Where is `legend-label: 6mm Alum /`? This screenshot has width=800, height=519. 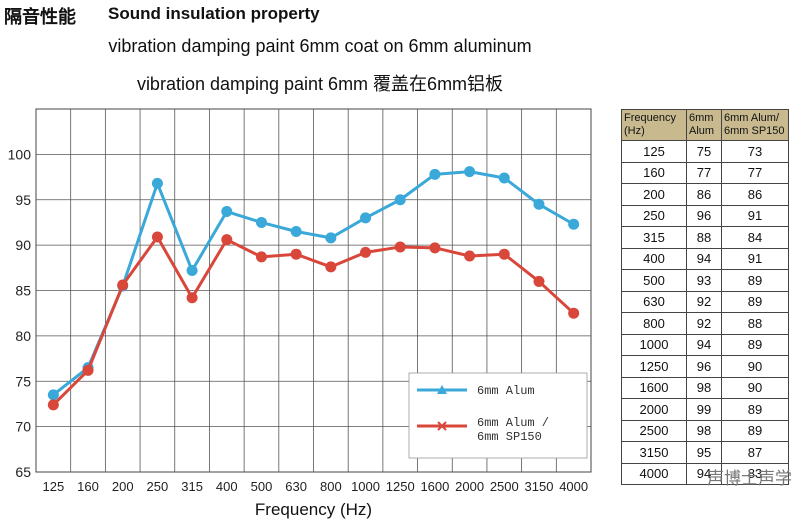 legend-label: 6mm Alum / is located at coordinates (513, 423).